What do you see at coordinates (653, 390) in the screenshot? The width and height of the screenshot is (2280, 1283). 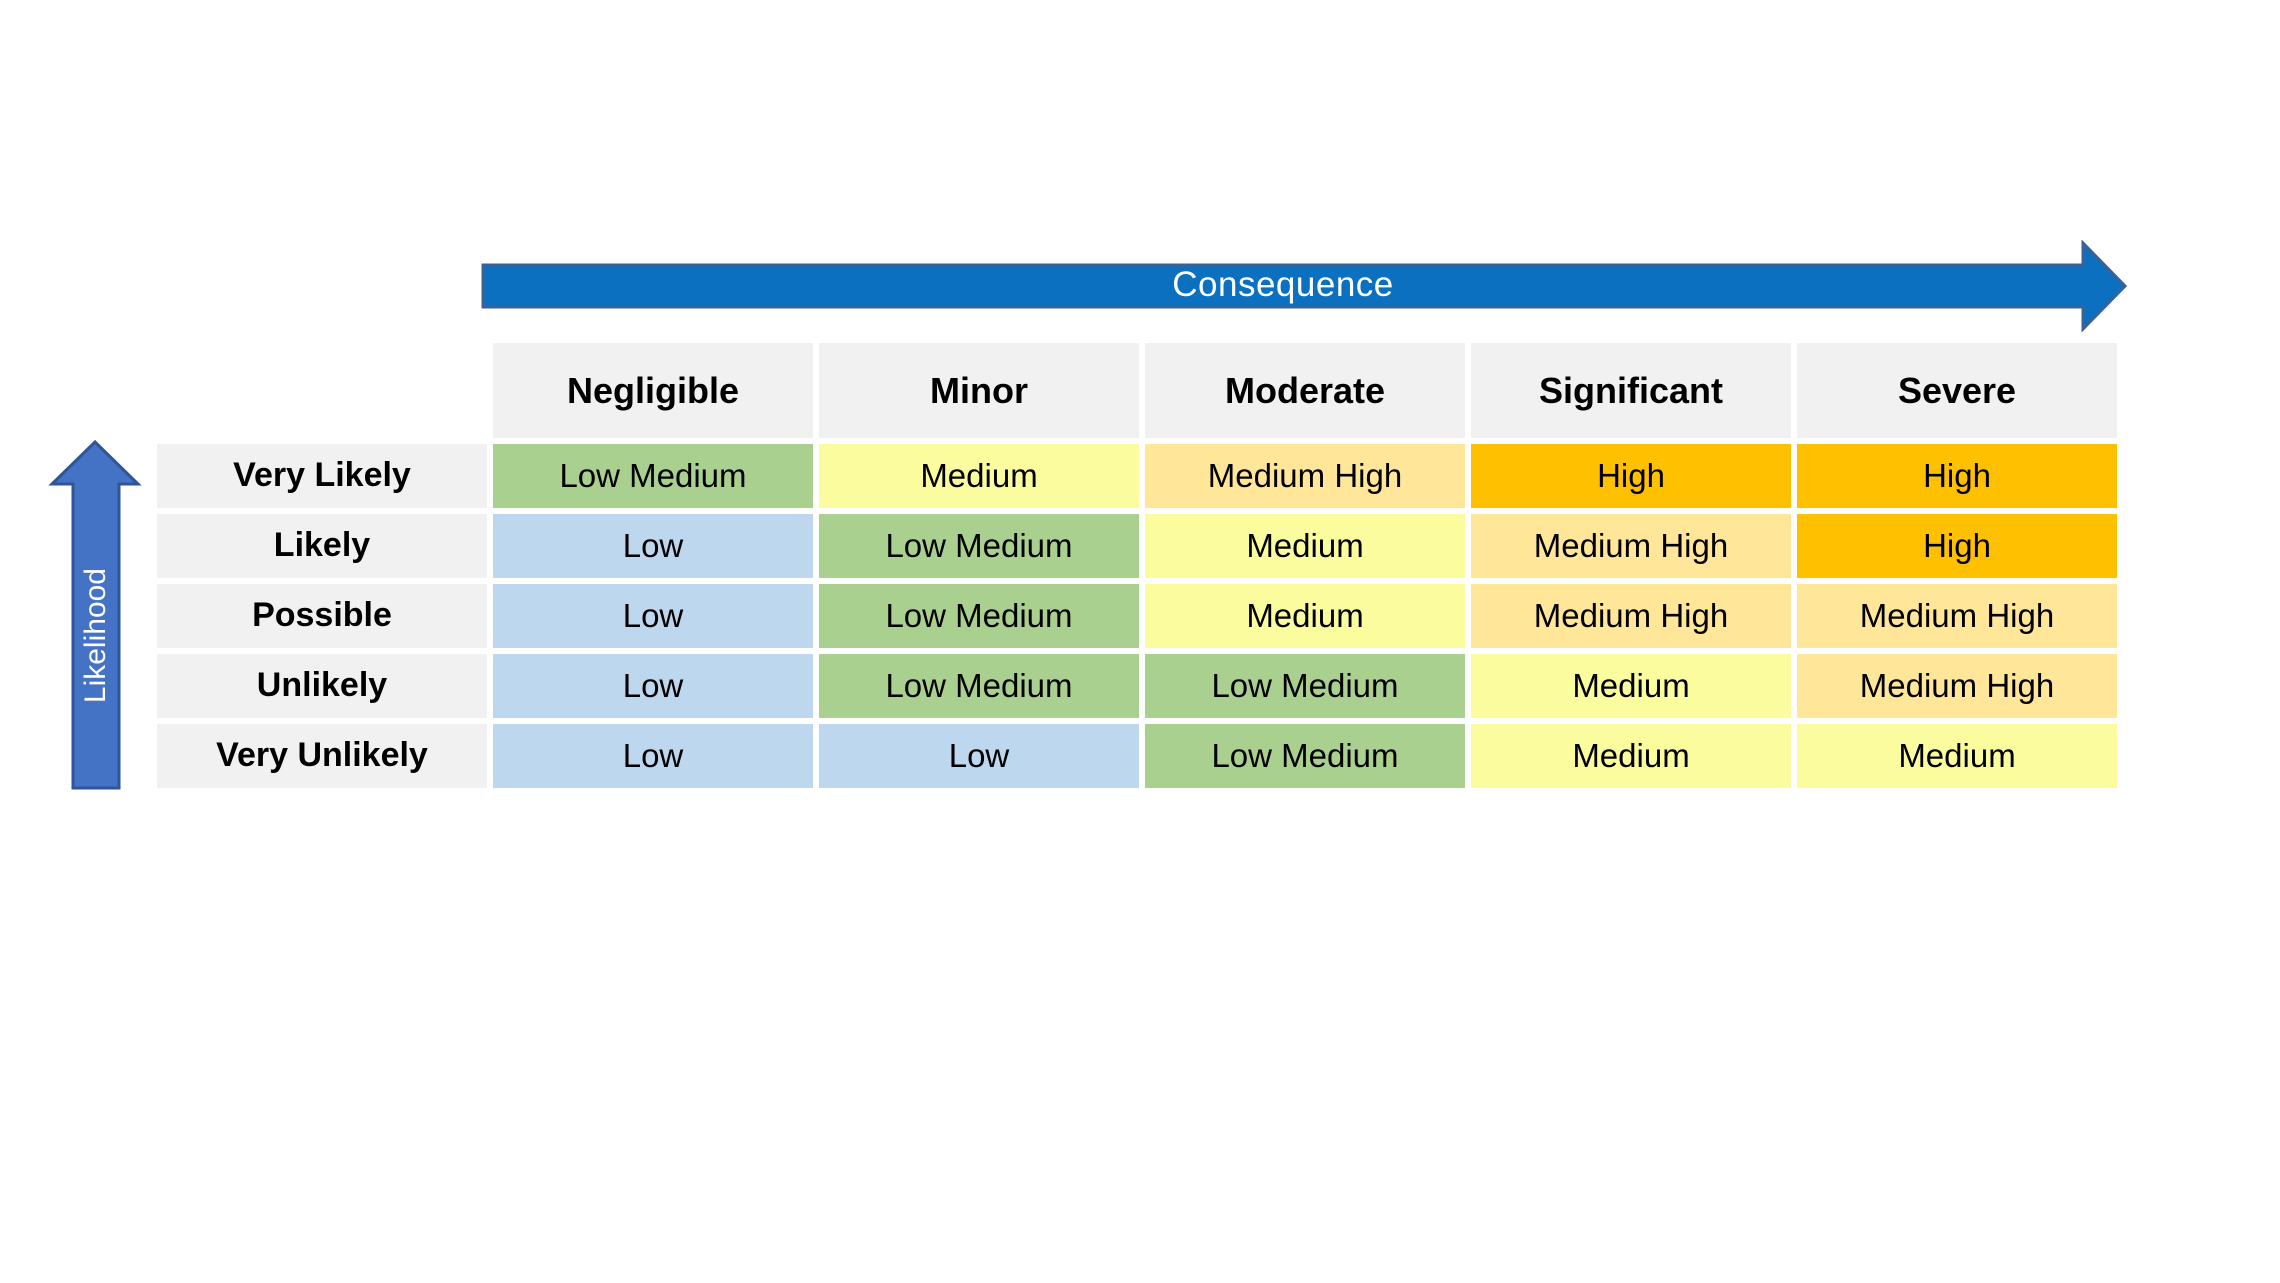 I see `col-header-negligible: Negligible` at bounding box center [653, 390].